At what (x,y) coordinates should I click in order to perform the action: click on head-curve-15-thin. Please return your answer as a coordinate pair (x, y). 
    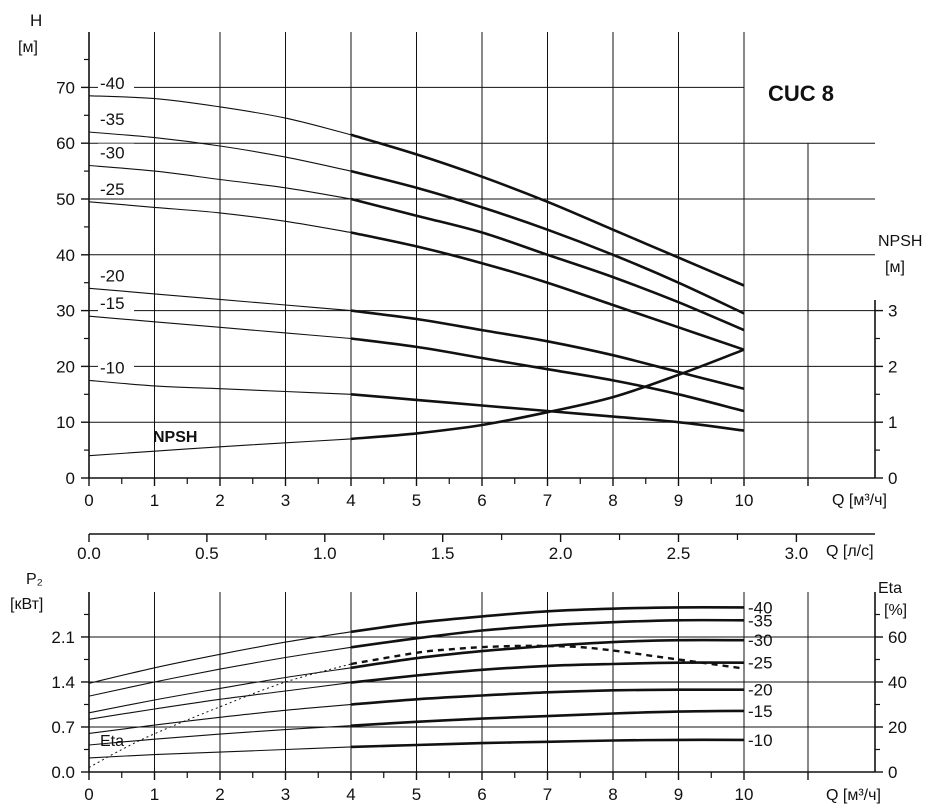
    Looking at the image, I should click on (220, 327).